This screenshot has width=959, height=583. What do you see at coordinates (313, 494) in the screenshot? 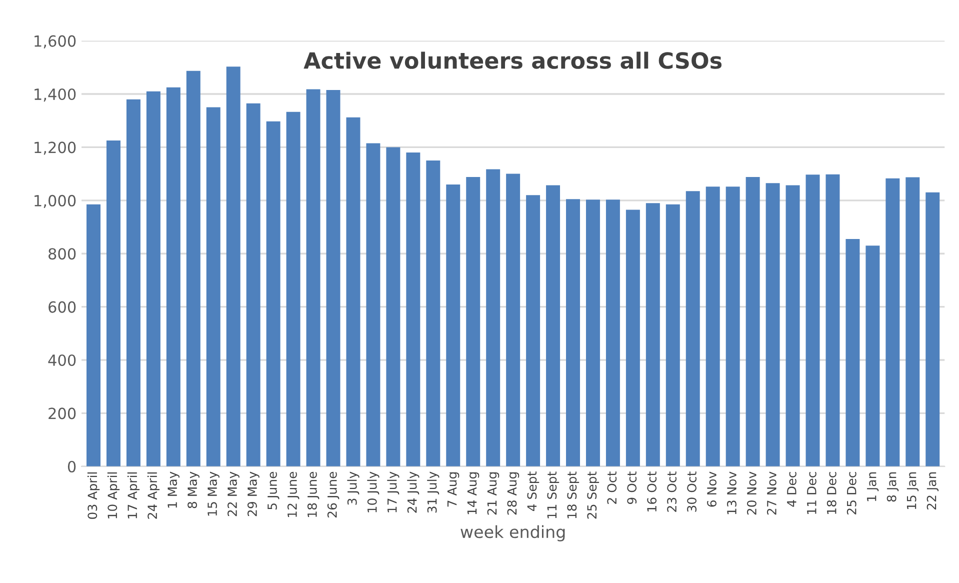
I see `x-tick-label: 18 June` at bounding box center [313, 494].